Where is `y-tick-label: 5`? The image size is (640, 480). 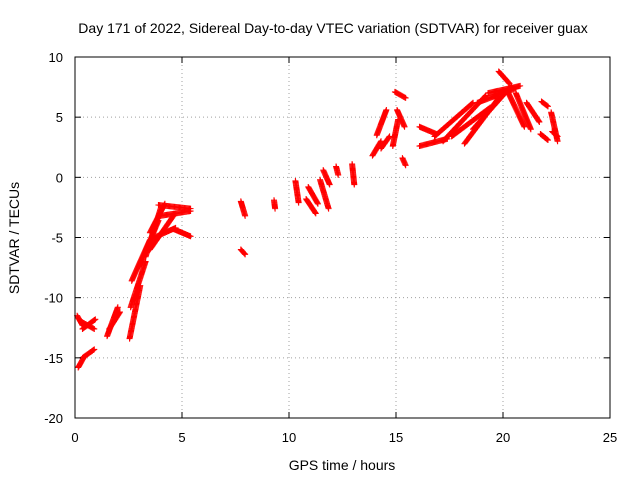 y-tick-label: 5 is located at coordinates (59, 117).